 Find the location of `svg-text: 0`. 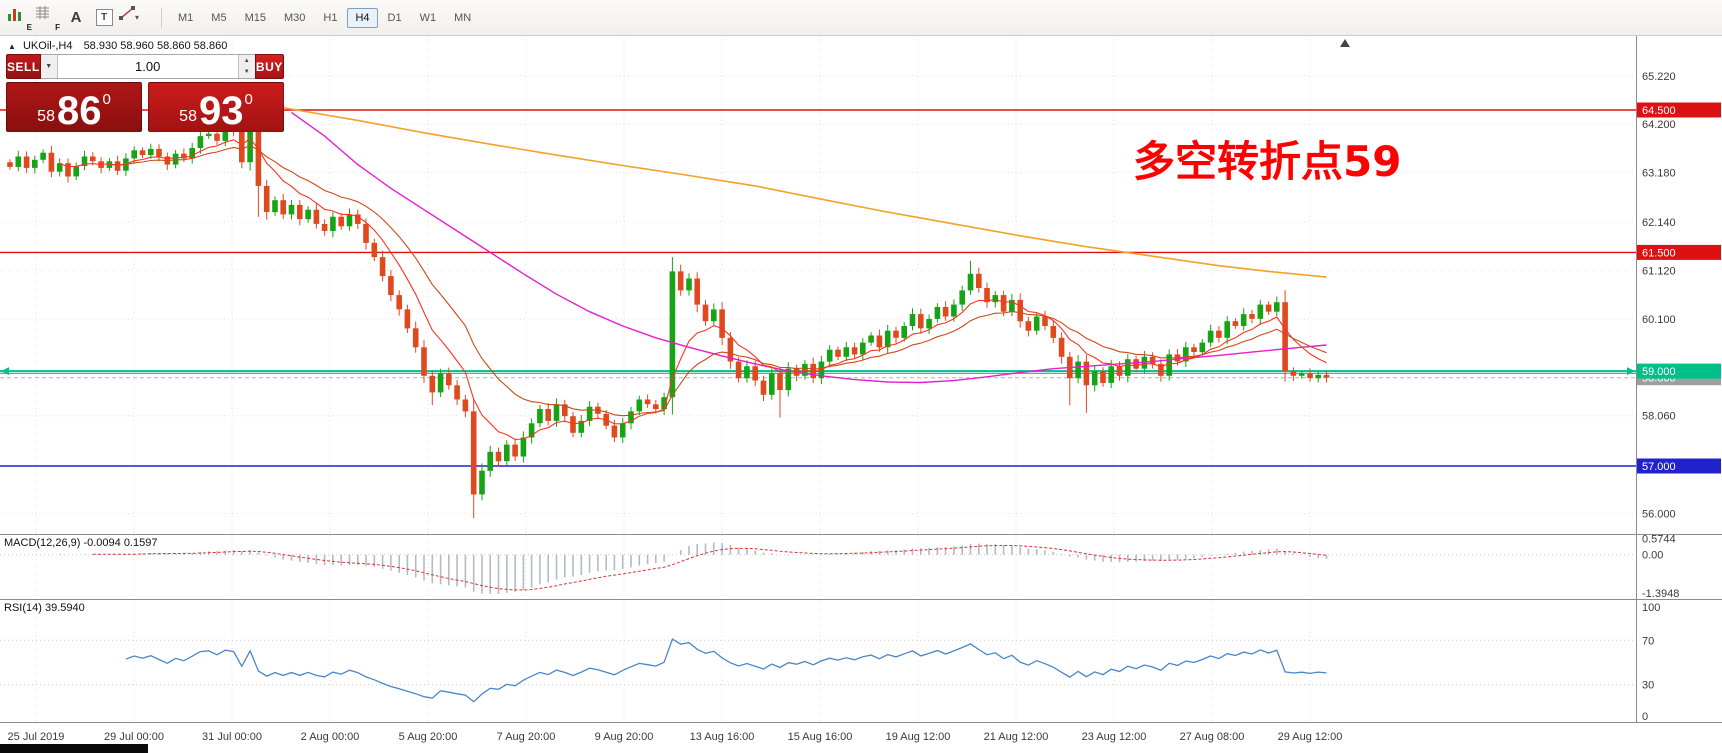

svg-text: 0 is located at coordinates (1645, 717).